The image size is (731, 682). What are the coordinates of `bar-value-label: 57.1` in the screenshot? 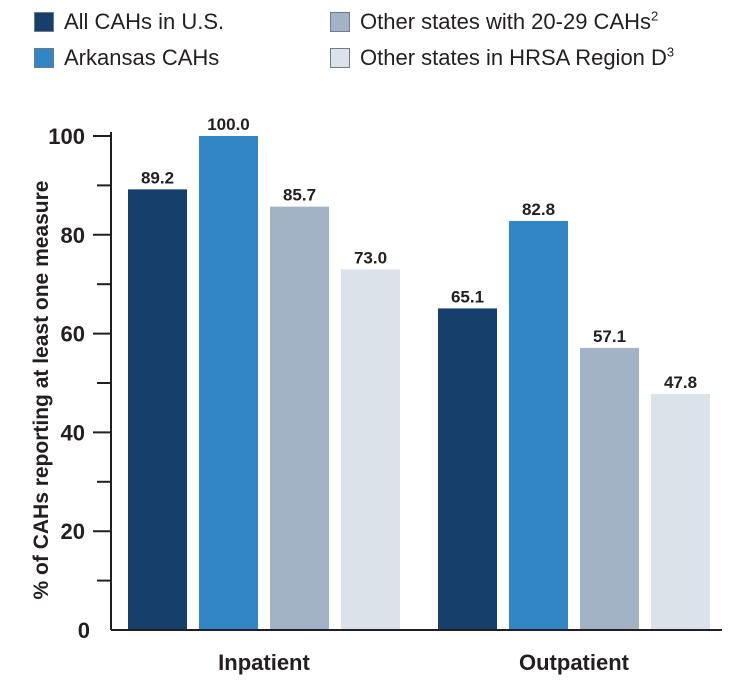 It's located at (609, 336).